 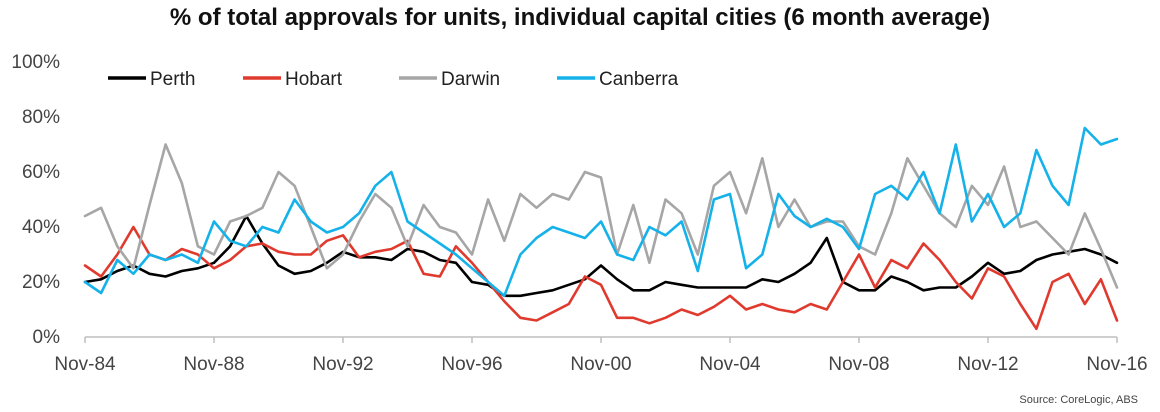 What do you see at coordinates (172, 79) in the screenshot?
I see `legend-label-perth: Perth` at bounding box center [172, 79].